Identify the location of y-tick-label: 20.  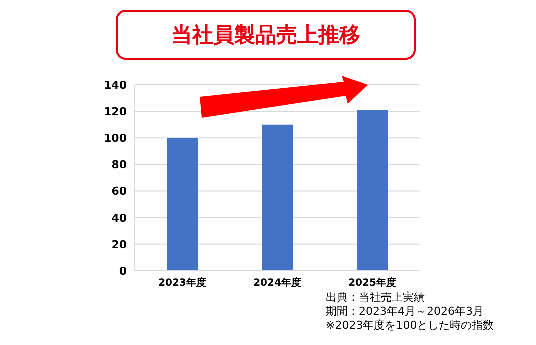
(120, 245).